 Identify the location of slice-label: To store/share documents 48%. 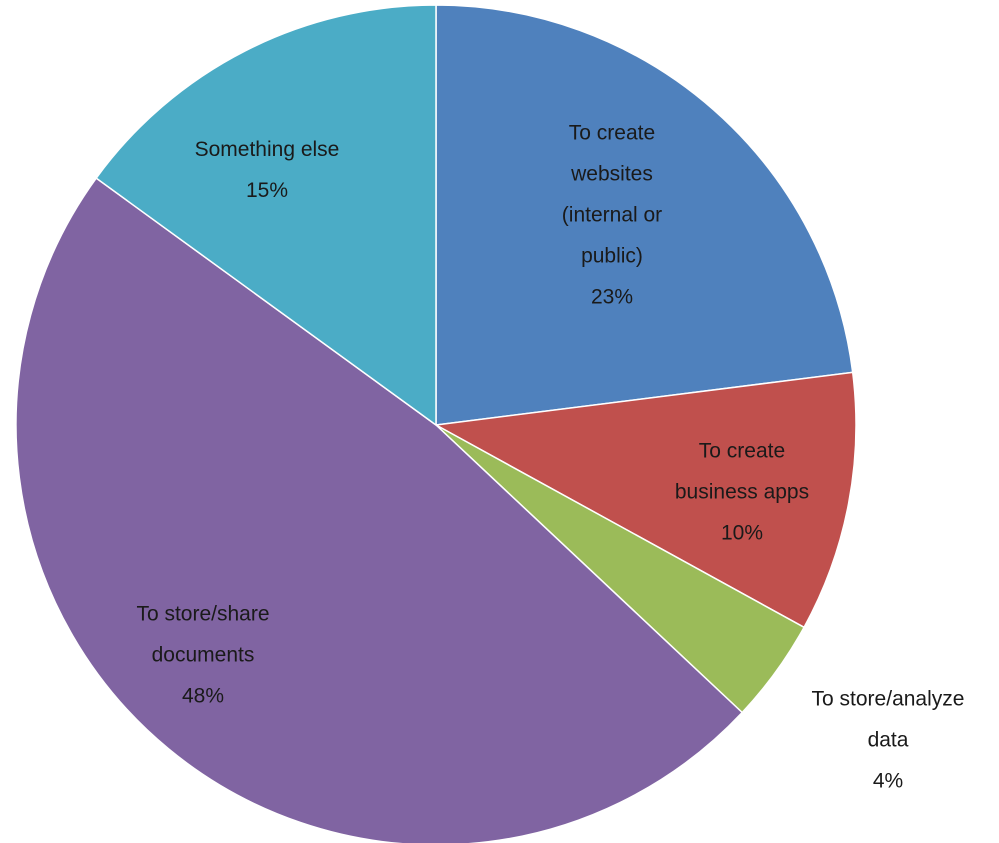
(203, 655).